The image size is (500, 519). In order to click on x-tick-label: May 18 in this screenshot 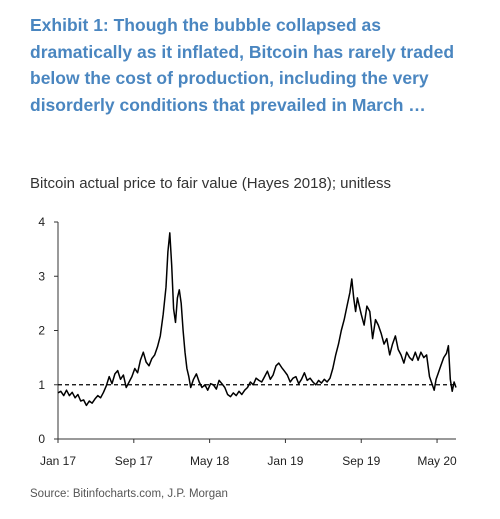, I will do `click(210, 461)`.